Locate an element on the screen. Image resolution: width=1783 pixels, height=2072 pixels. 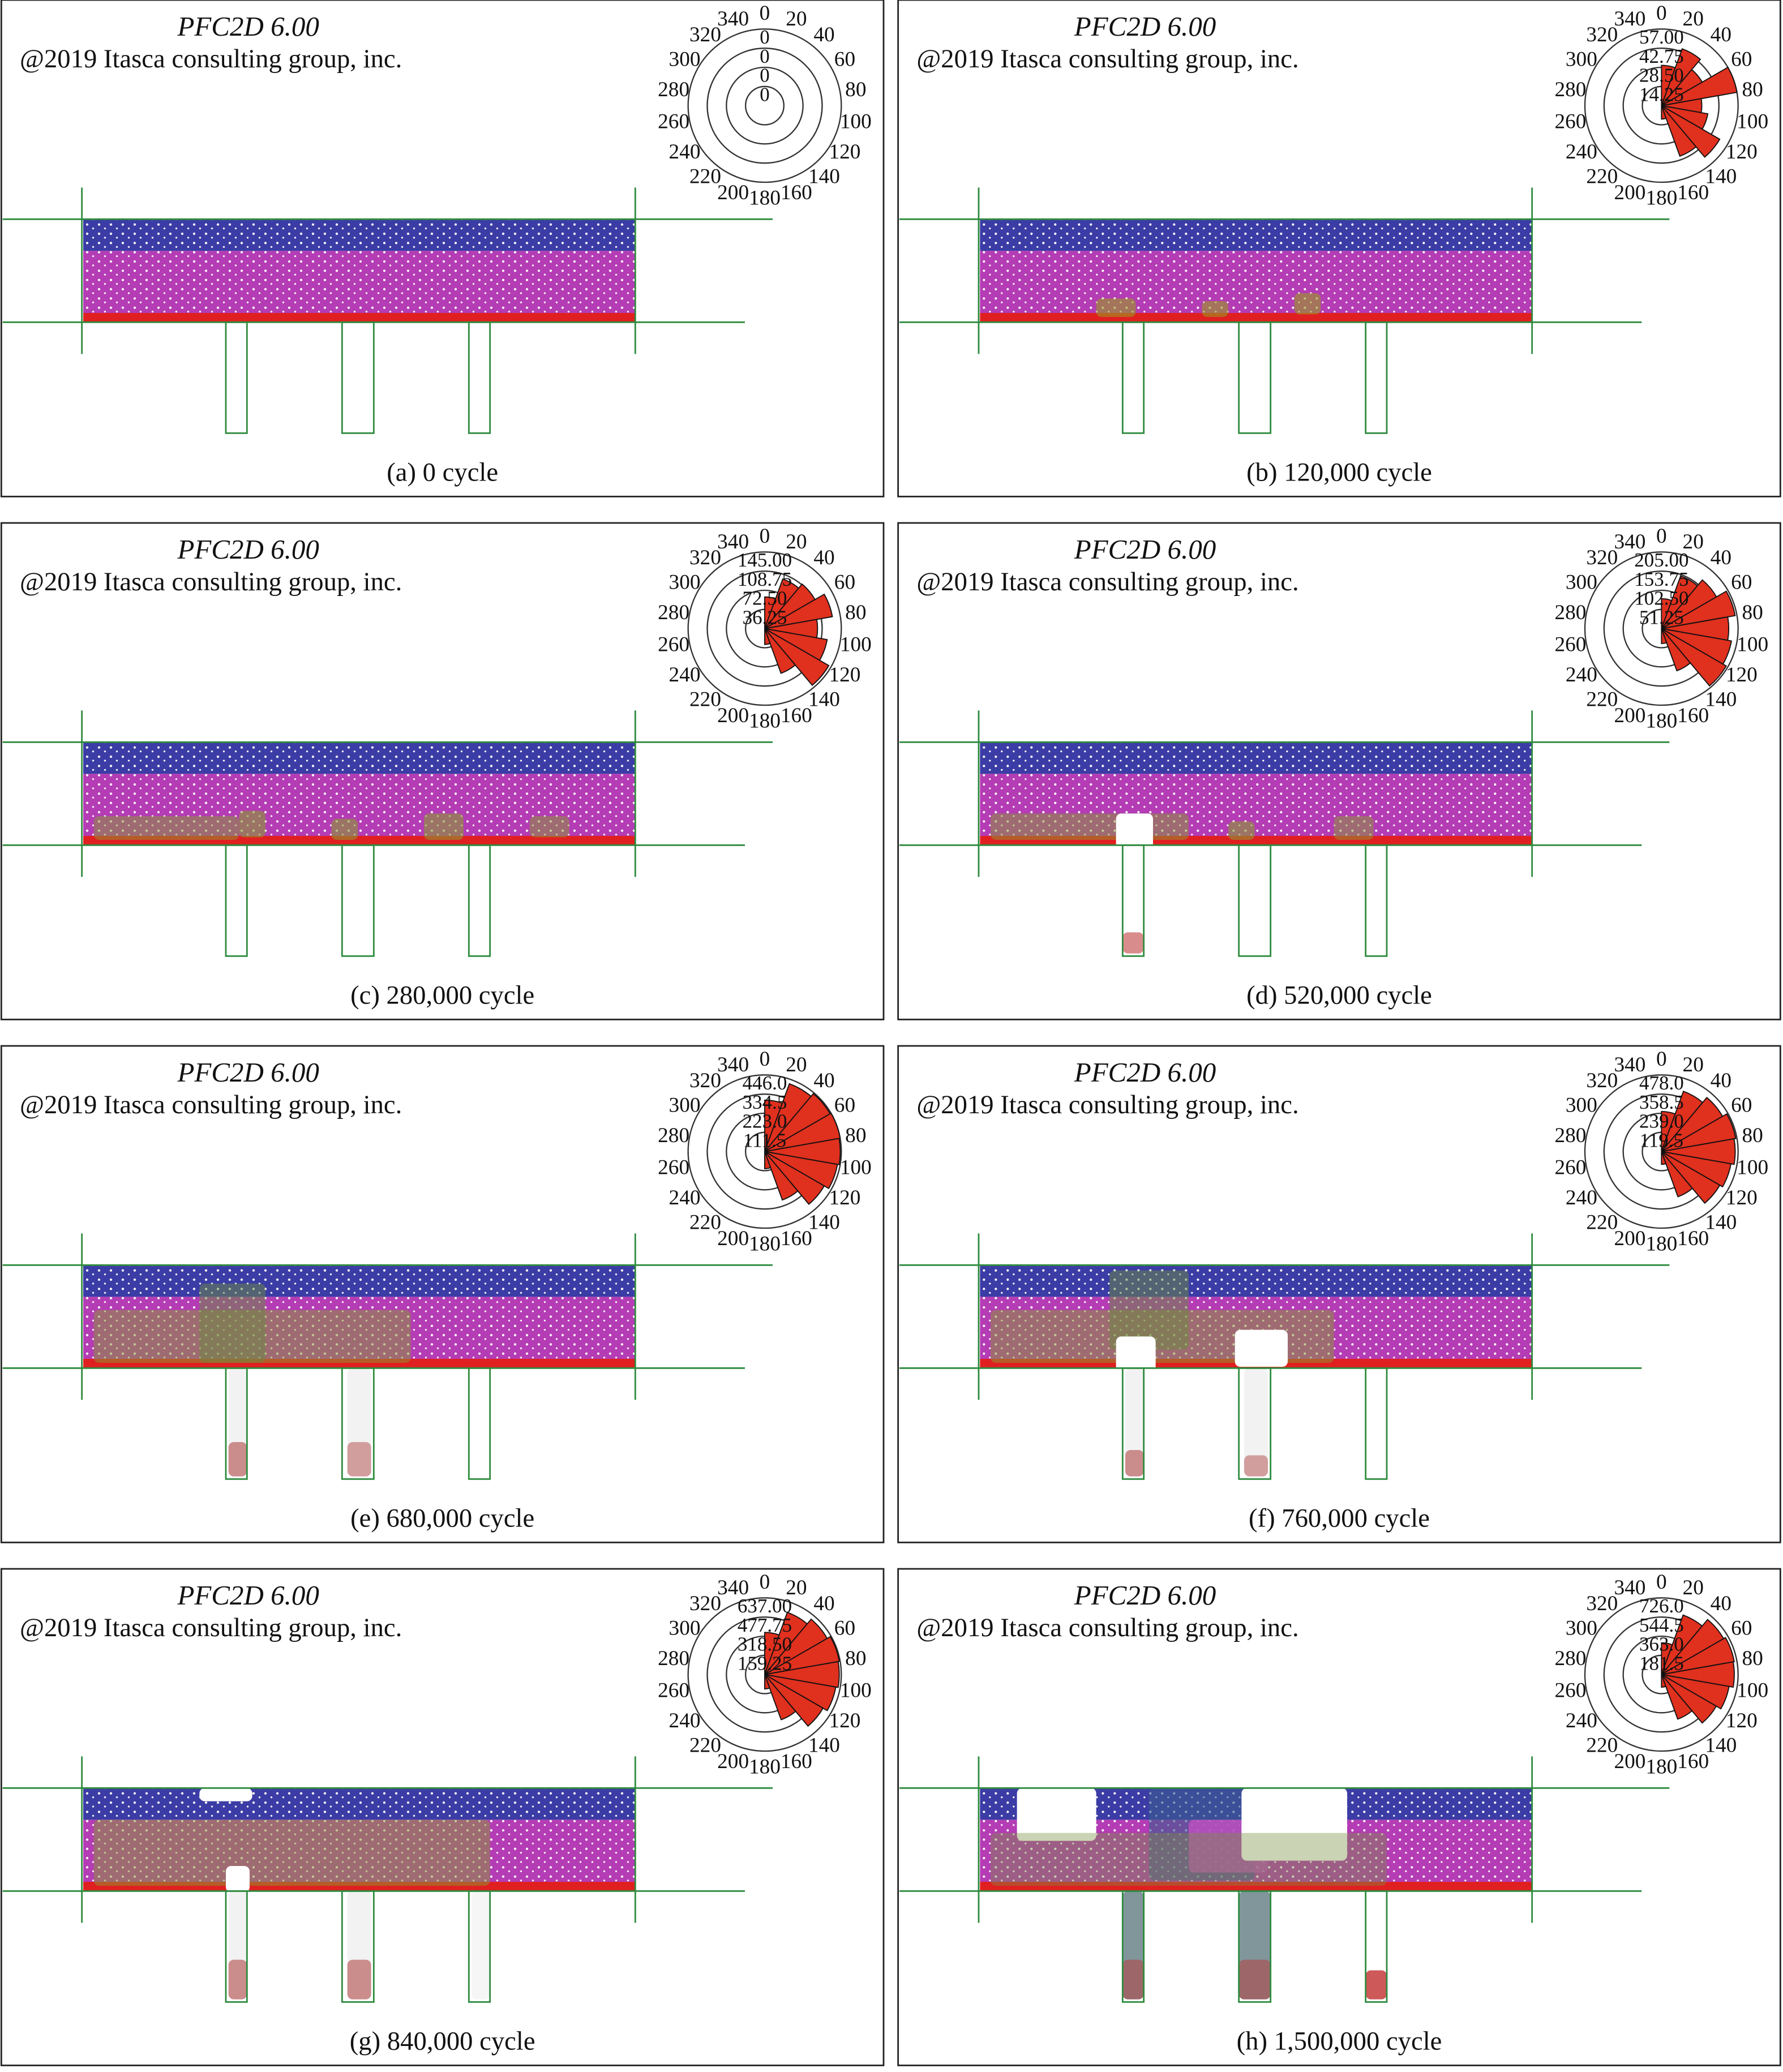
rose-ring-label: 28.50 is located at coordinates (1661, 76).